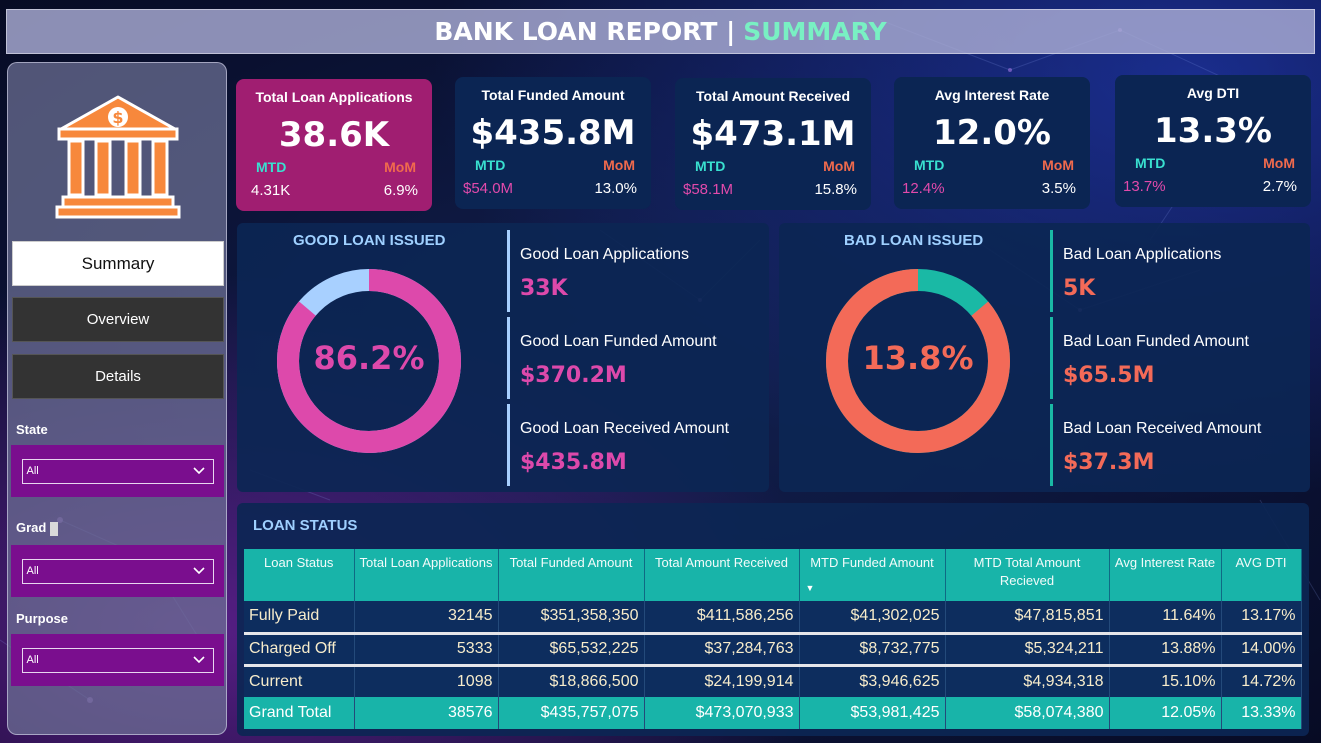 This screenshot has height=743, width=1321. Describe the element at coordinates (571, 713) in the screenshot. I see `table-cell: $435,757,075` at that location.